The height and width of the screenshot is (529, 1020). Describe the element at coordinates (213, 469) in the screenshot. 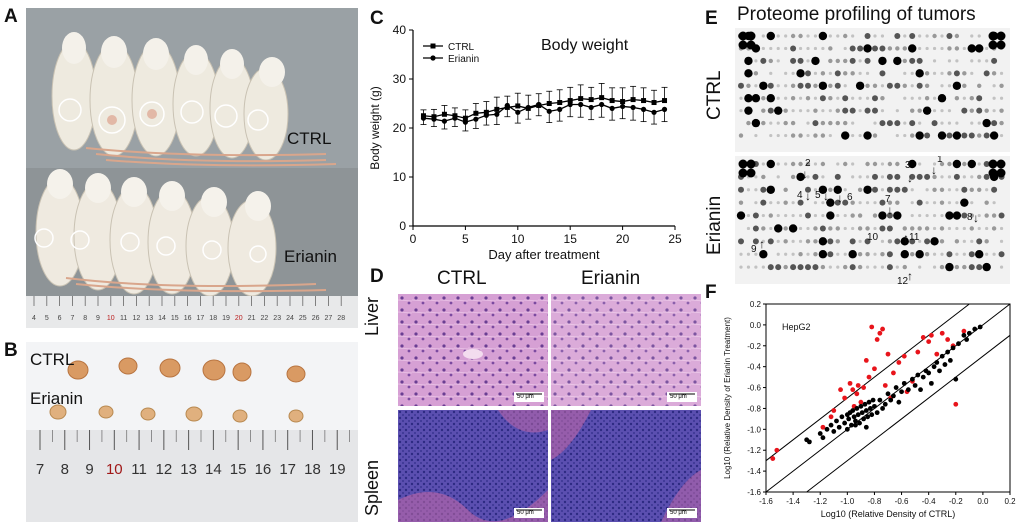

I see `ruler-b-tick-label: 14` at that location.